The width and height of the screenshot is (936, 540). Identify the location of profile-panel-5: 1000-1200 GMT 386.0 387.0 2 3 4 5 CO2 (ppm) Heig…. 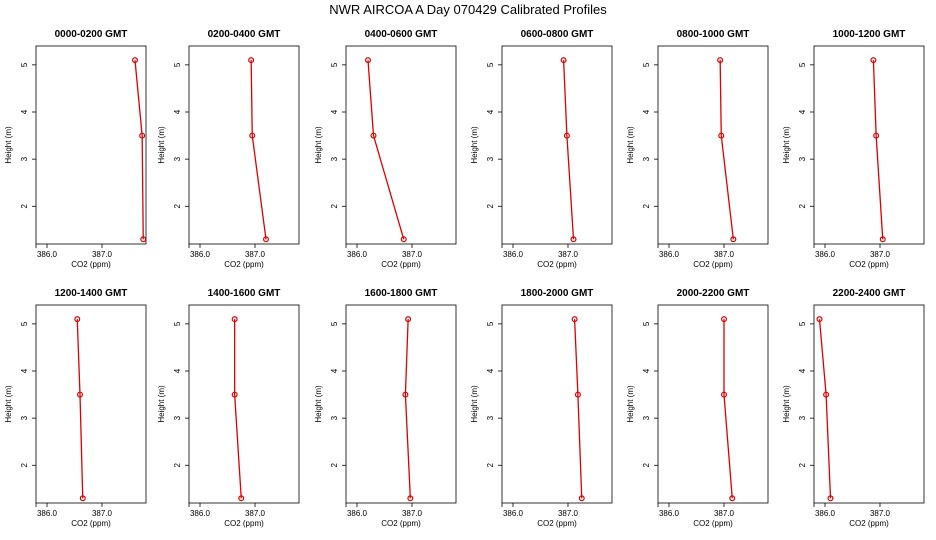
(853, 149).